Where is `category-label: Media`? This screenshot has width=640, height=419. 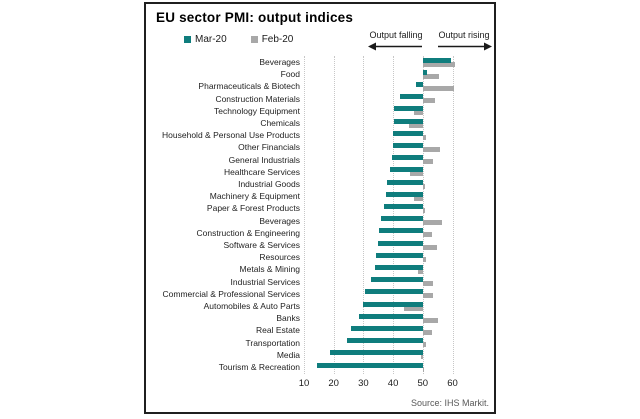
category-label: Media is located at coordinates (288, 354).